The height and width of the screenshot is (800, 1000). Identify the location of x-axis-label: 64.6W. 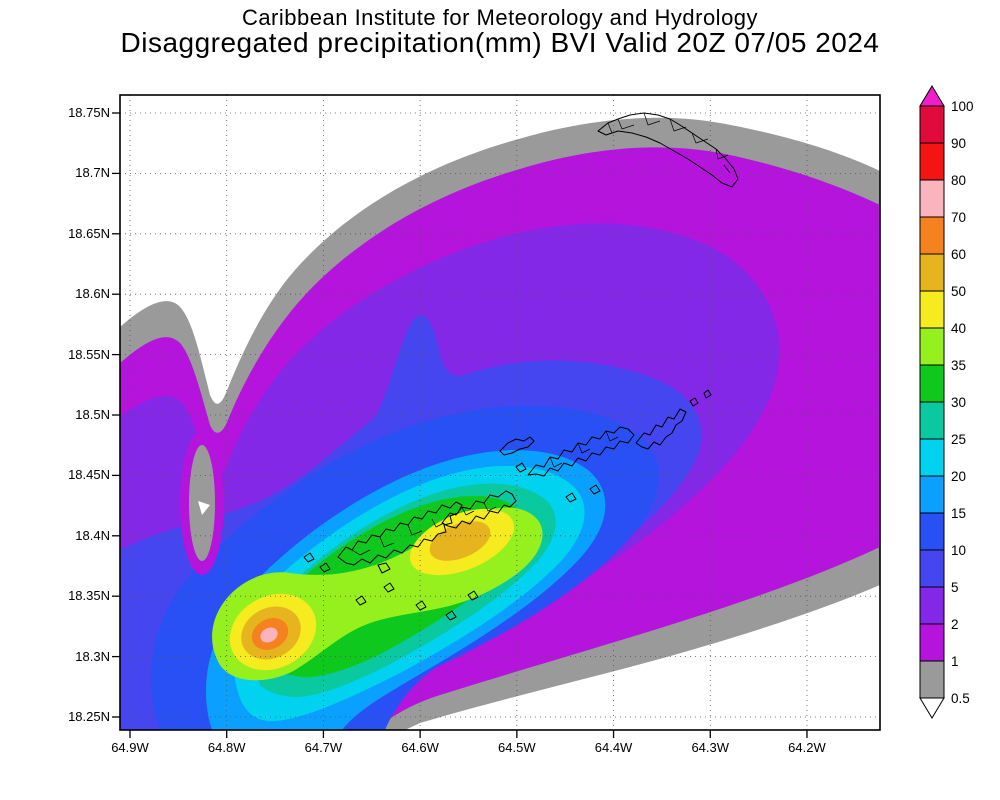
(420, 747).